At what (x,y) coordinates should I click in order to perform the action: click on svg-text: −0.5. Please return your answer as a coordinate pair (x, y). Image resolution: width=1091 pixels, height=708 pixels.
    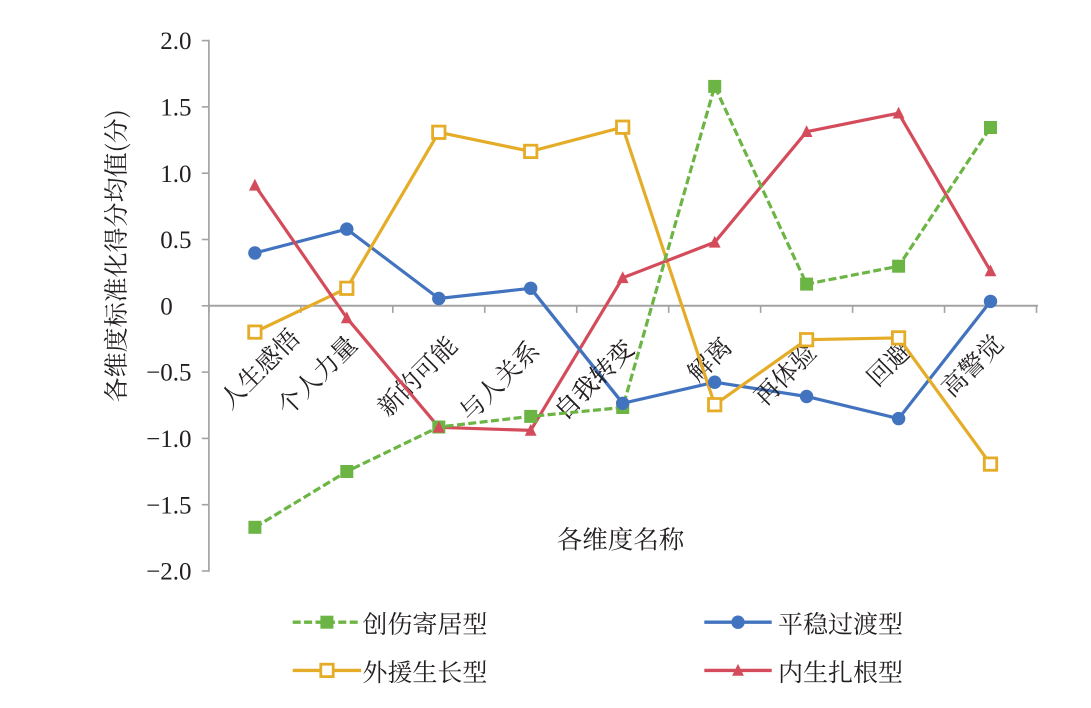
    Looking at the image, I should click on (168, 373).